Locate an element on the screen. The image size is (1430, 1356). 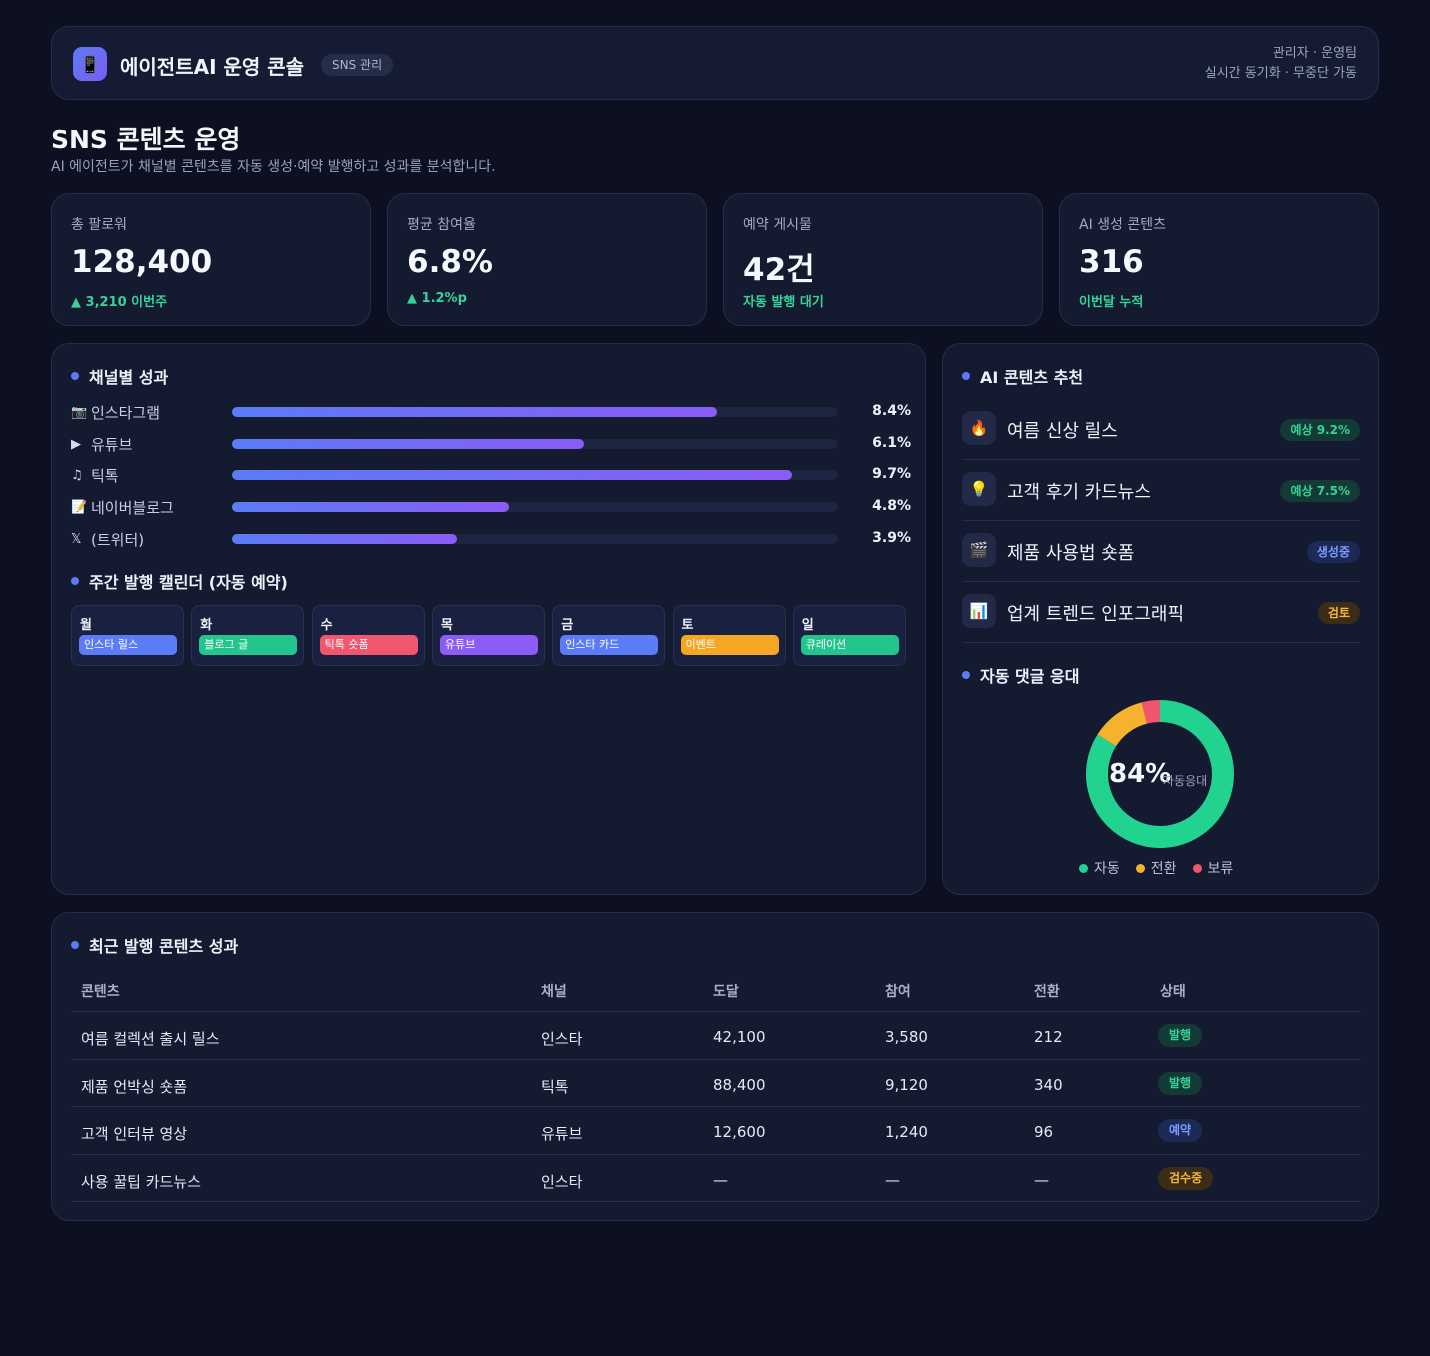
day-label: 토 is located at coordinates (687, 625).